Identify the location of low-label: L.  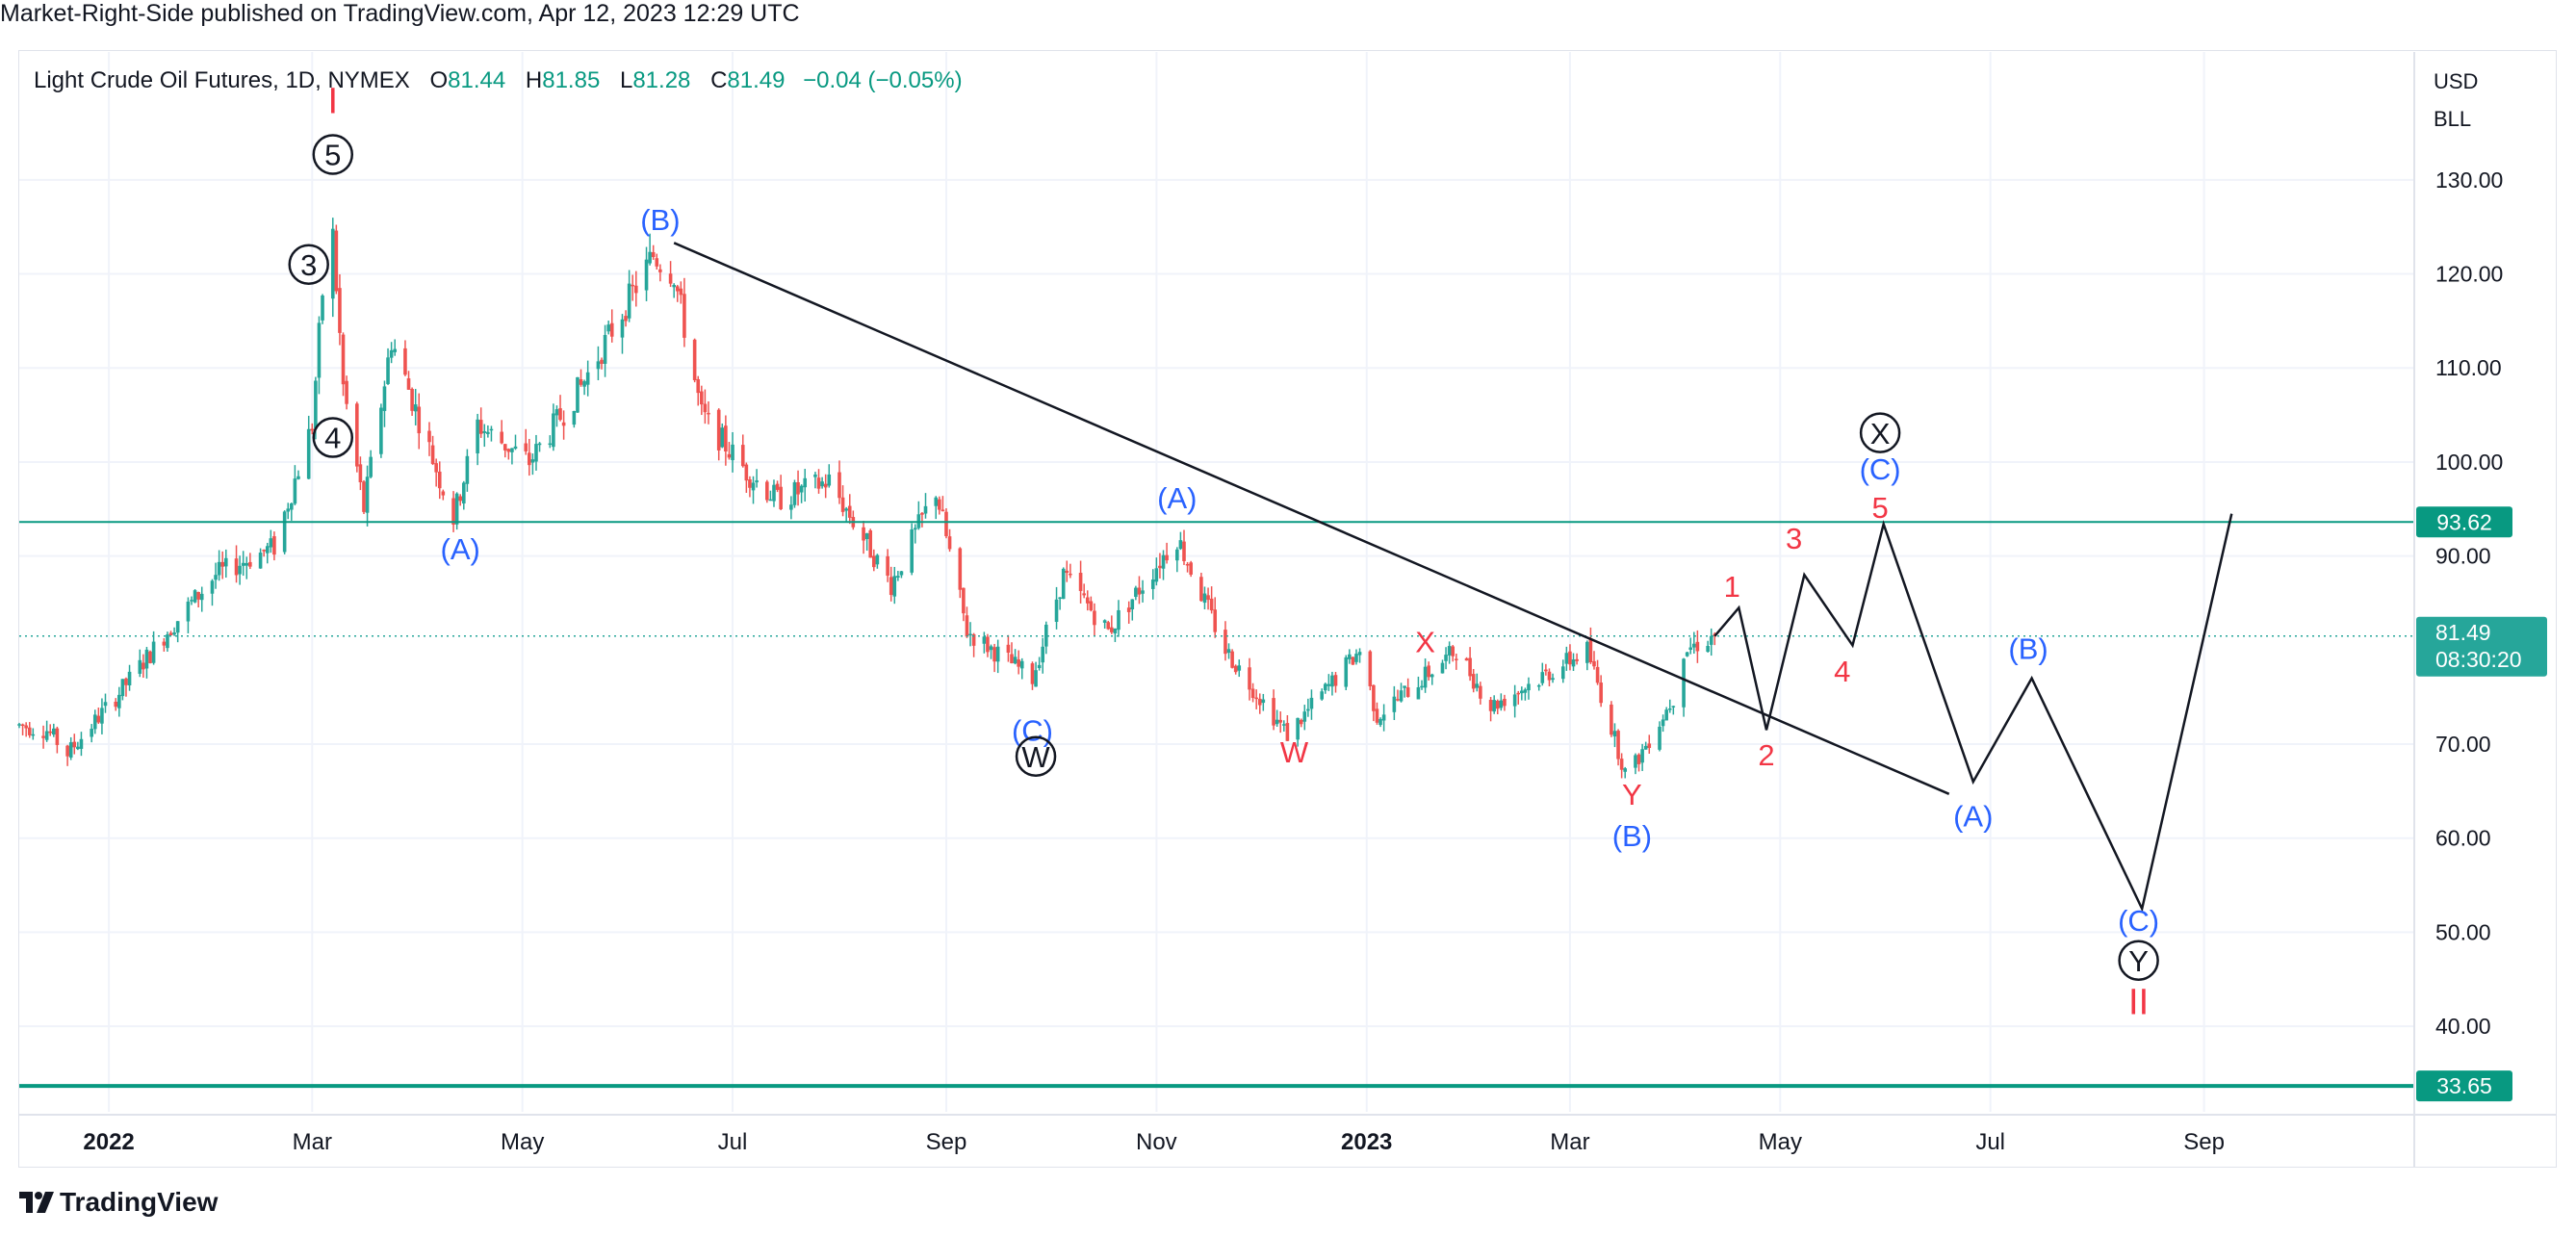
(626, 80).